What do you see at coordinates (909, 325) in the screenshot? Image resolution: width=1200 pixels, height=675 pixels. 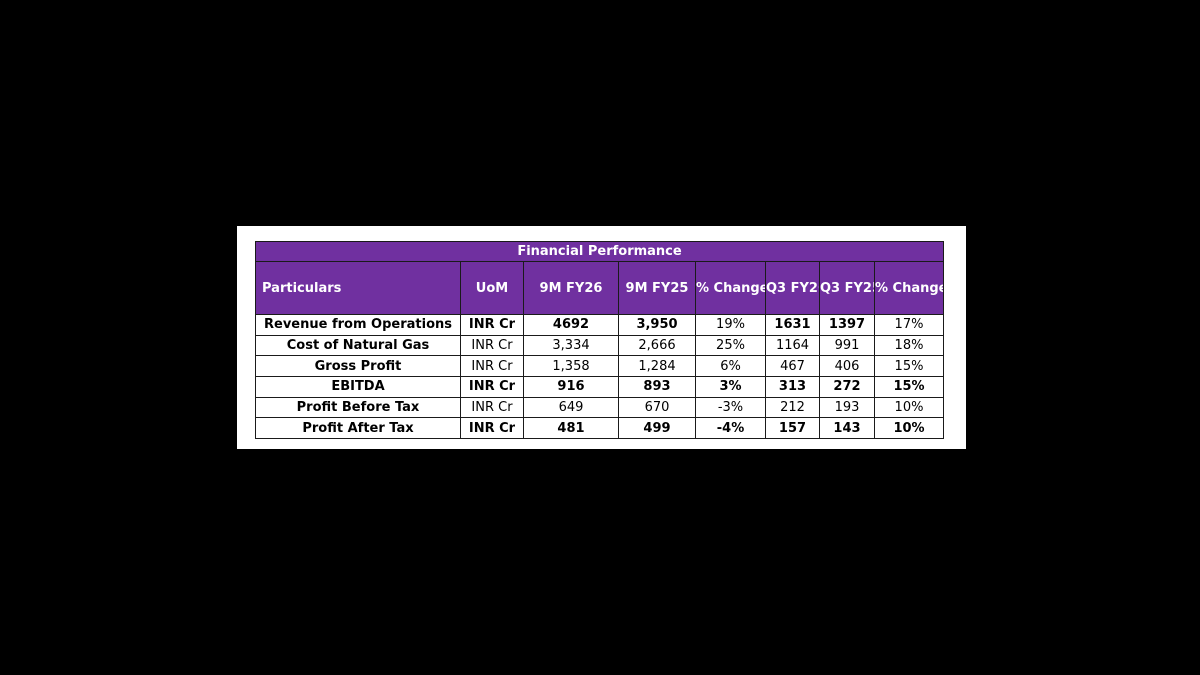 I see `cell-q3-change: 17%` at bounding box center [909, 325].